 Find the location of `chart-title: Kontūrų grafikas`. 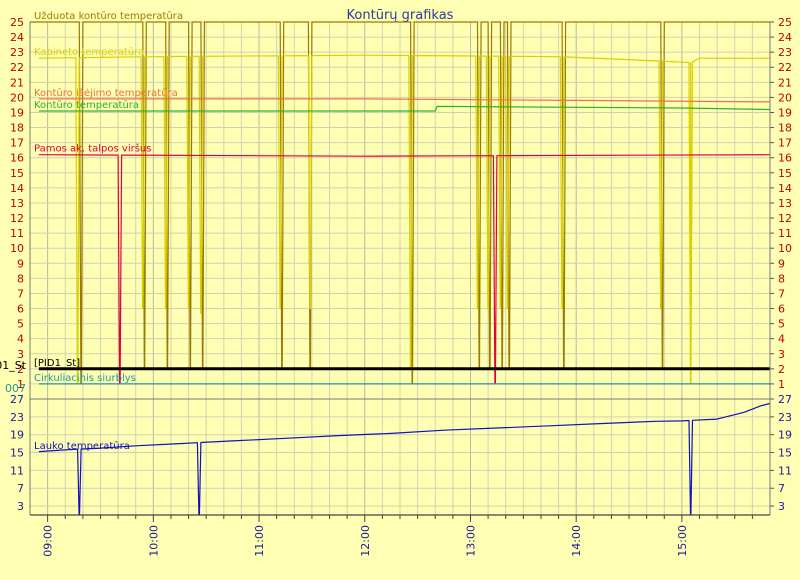

chart-title: Kontūrų grafikas is located at coordinates (400, 15).